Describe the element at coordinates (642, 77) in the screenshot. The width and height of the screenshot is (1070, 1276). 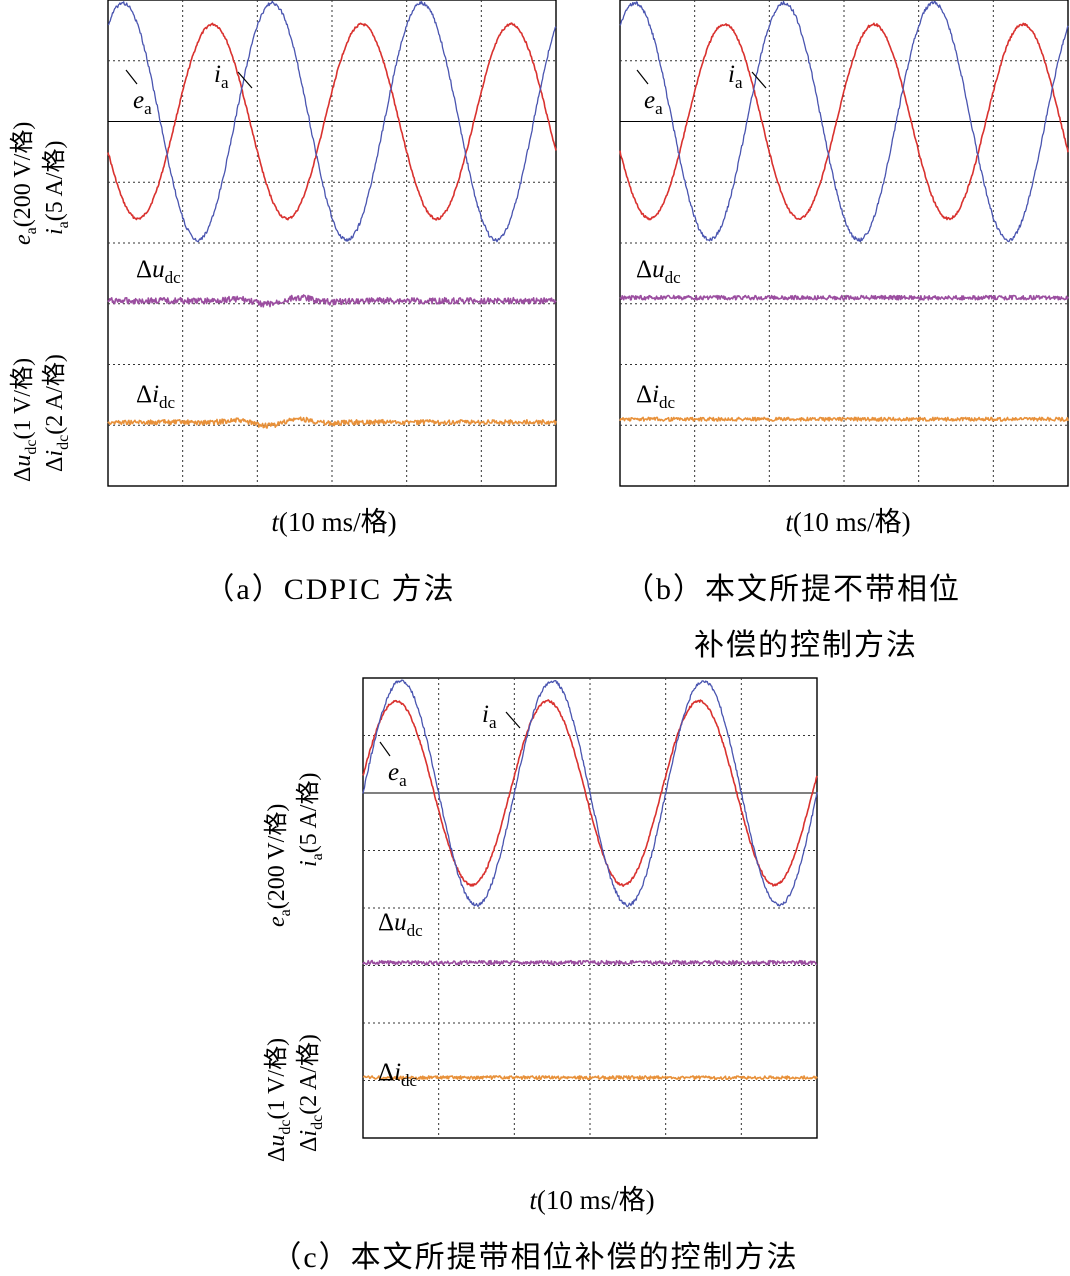
I see `leader-ea-b` at that location.